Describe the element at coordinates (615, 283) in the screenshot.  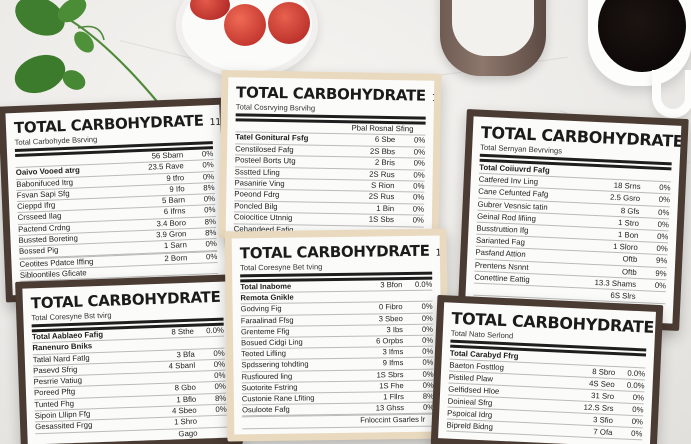
I see `nutrient-amount: 13.3 Shams` at that location.